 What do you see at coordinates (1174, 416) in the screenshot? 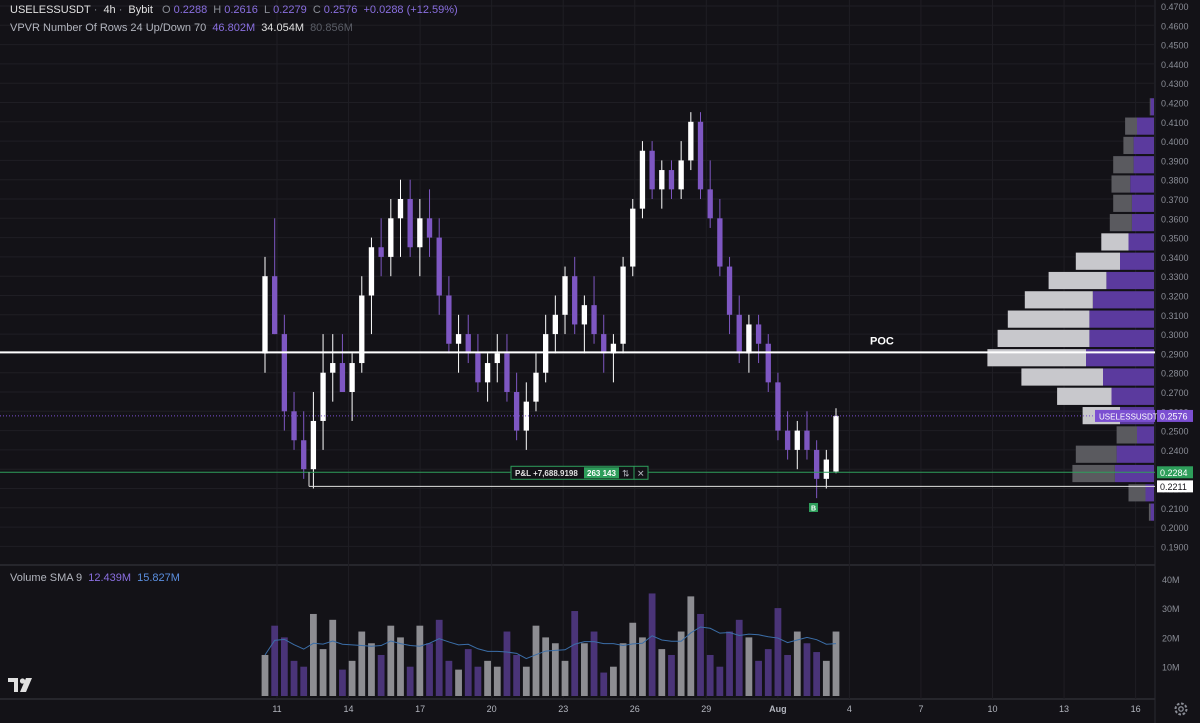
I see `last-price-badge-value: 0.2576` at bounding box center [1174, 416].